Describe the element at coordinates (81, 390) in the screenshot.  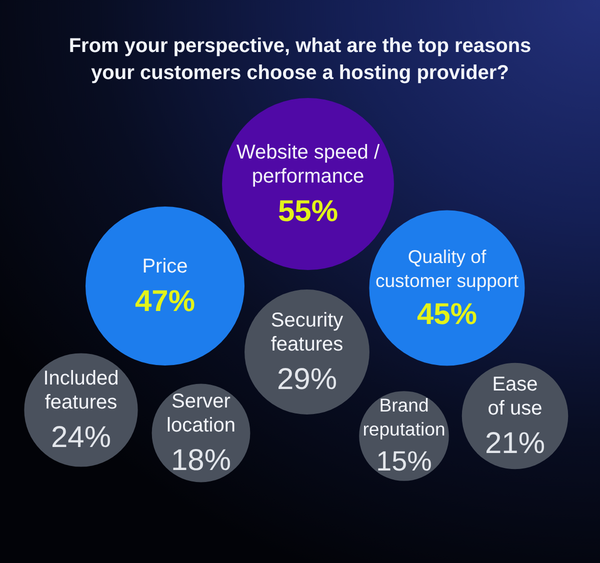
I see `category-label: Included features` at that location.